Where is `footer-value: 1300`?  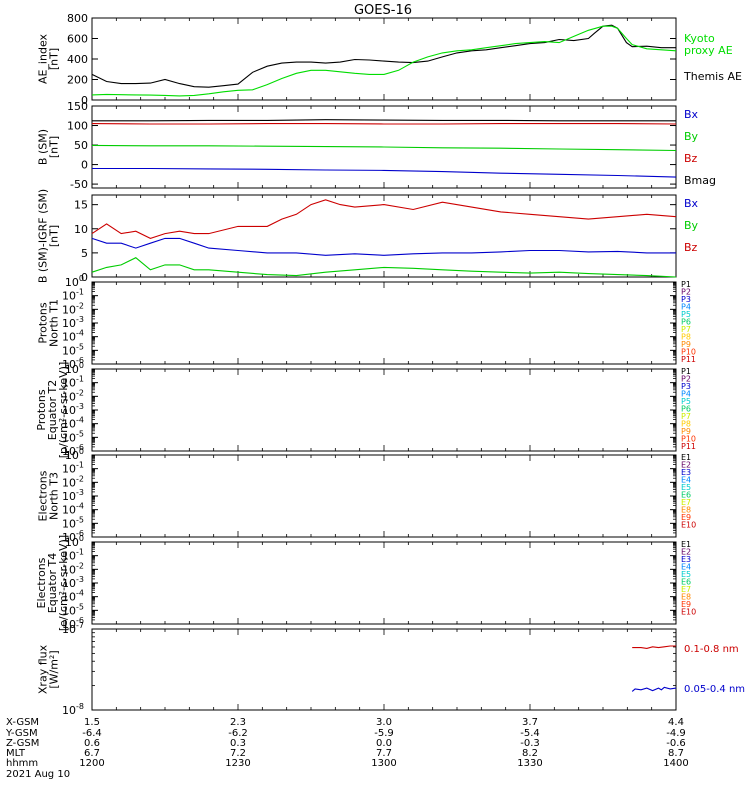 footer-value: 1300 is located at coordinates (383, 763).